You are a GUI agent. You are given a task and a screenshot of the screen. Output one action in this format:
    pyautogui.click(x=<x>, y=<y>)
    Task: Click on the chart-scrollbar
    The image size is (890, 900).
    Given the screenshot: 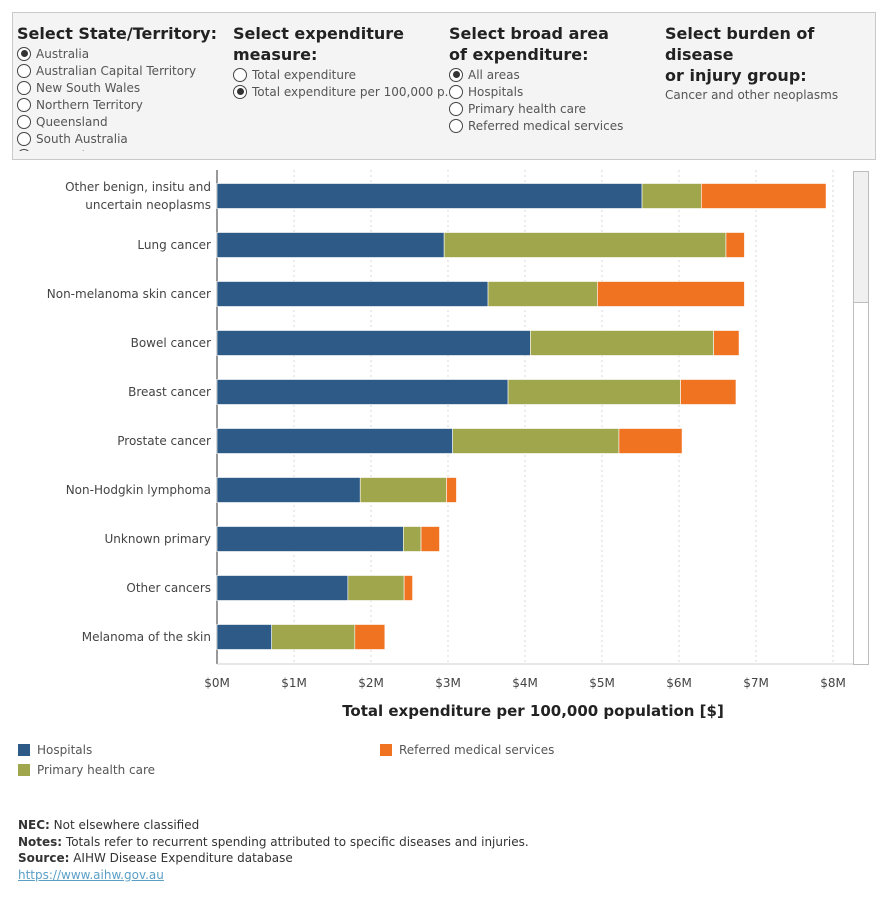 What is the action you would take?
    pyautogui.click(x=861, y=418)
    